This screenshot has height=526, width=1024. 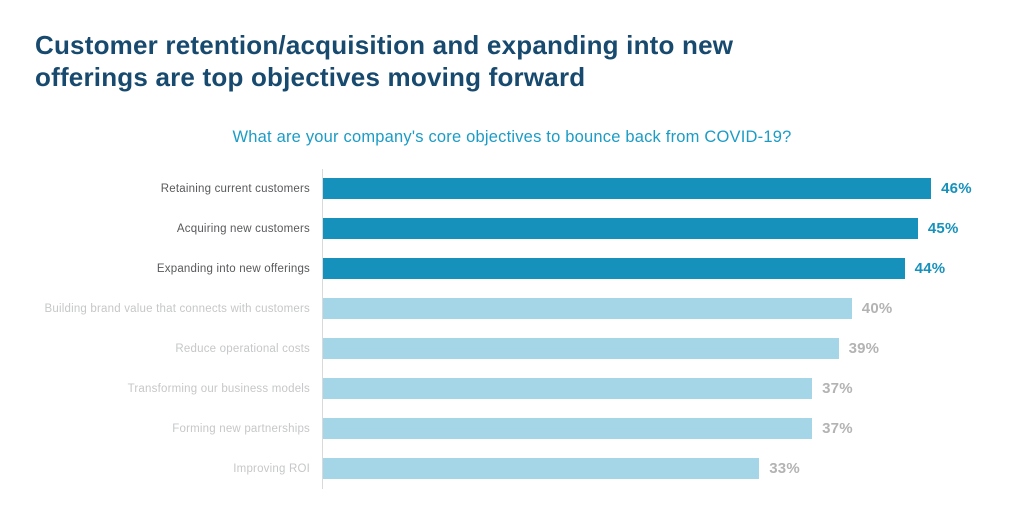 I want to click on value-label: 40%, so click(x=877, y=309).